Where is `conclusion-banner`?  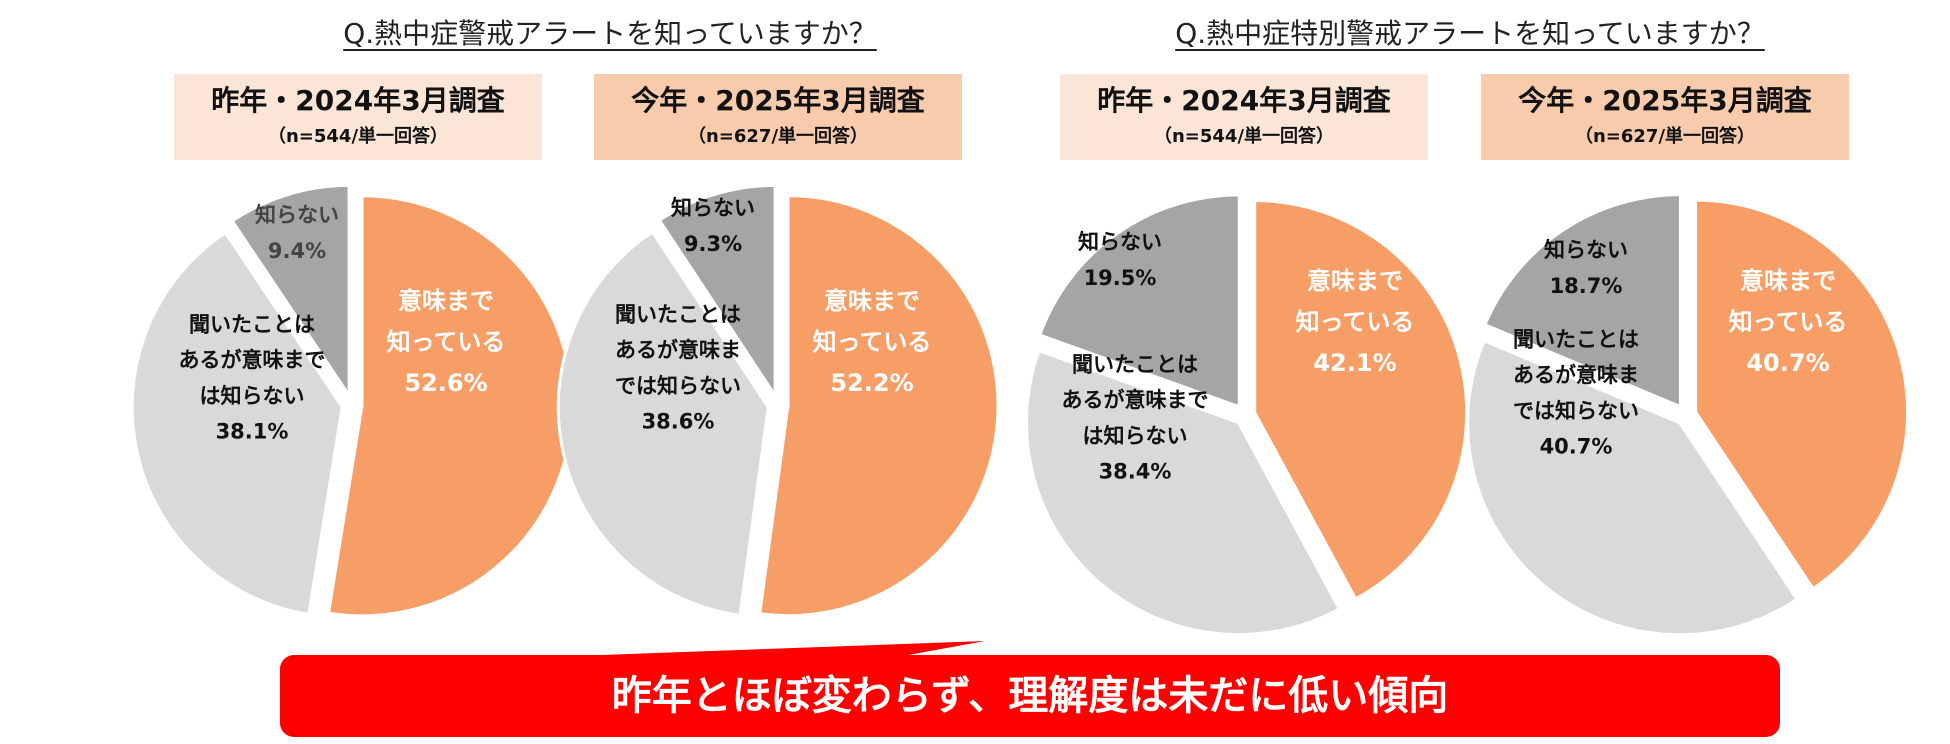 conclusion-banner is located at coordinates (1030, 696).